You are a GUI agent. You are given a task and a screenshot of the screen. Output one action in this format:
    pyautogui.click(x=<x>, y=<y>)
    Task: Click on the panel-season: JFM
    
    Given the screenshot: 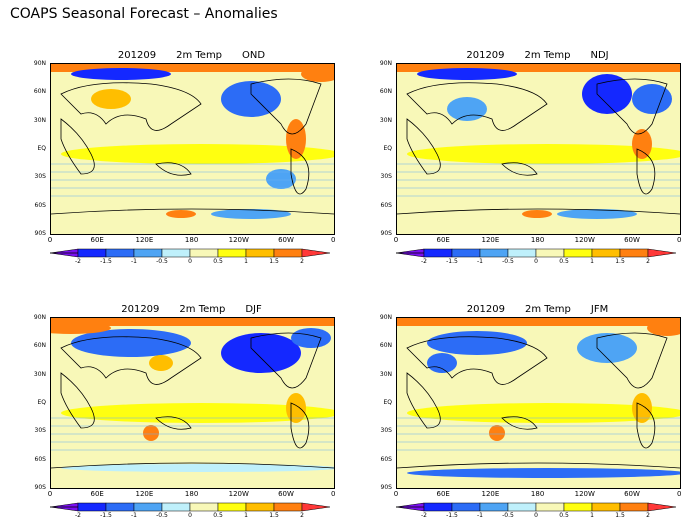 What is the action you would take?
    pyautogui.click(x=599, y=309)
    